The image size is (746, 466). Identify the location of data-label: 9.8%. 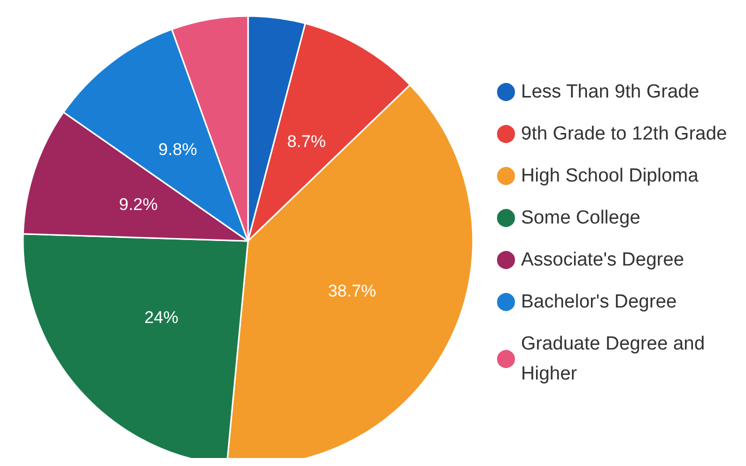
(178, 149).